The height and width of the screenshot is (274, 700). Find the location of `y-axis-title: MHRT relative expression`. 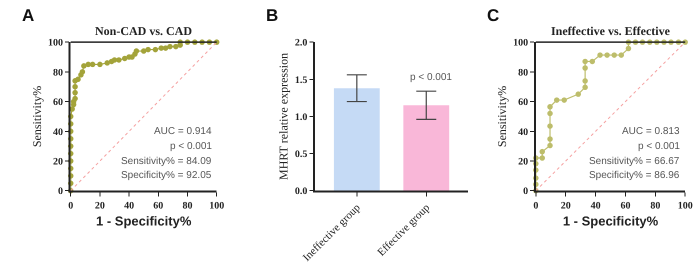

y-axis-title: MHRT relative expression is located at coordinates (283, 116).